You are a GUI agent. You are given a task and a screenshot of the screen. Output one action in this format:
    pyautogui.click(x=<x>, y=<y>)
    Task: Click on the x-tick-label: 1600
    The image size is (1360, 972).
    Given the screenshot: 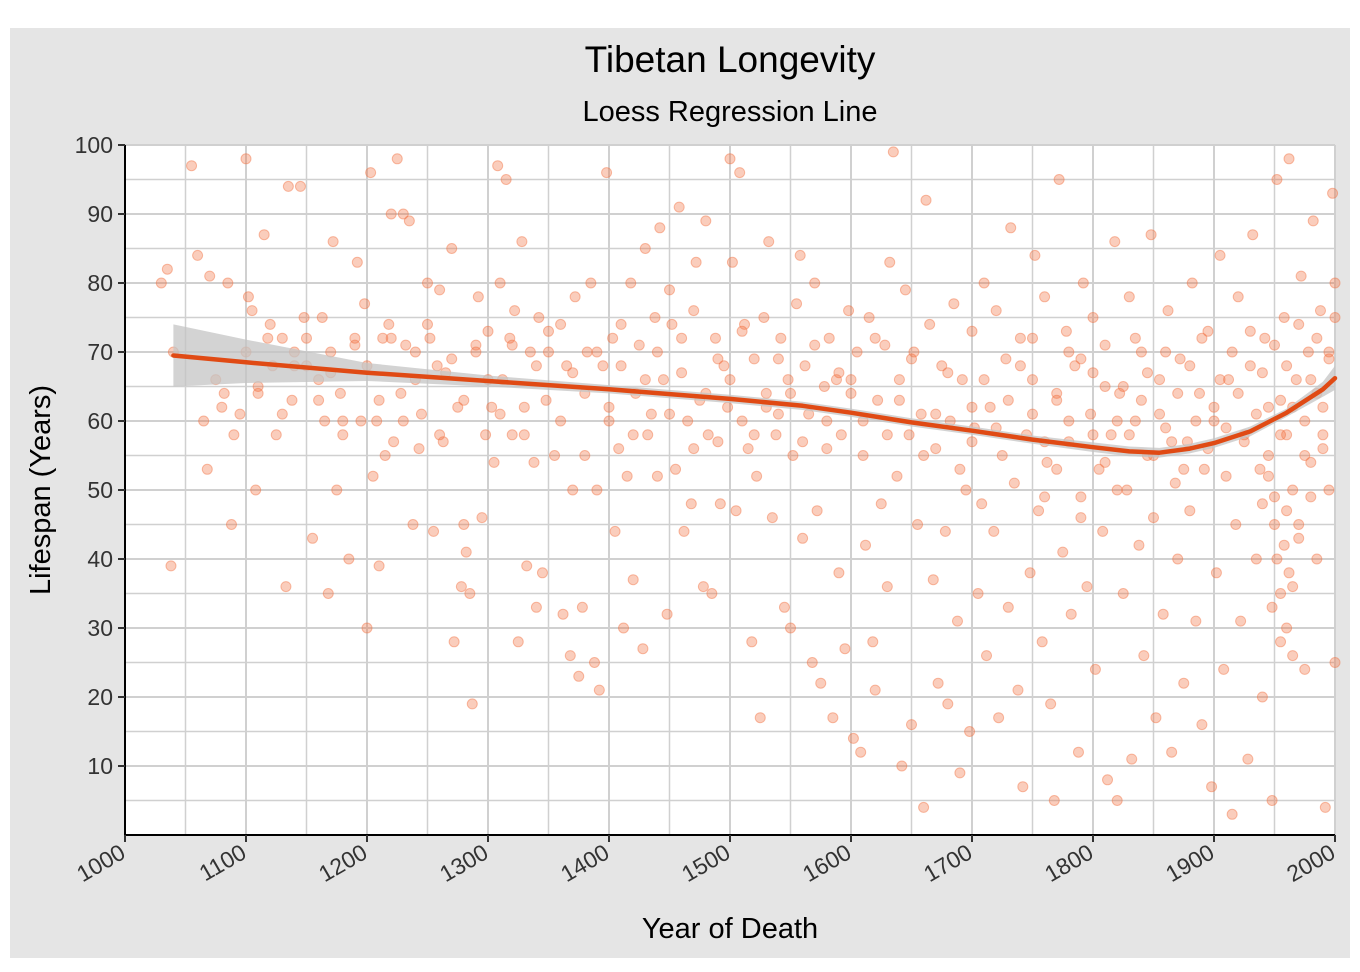 What is the action you would take?
    pyautogui.click(x=826, y=863)
    